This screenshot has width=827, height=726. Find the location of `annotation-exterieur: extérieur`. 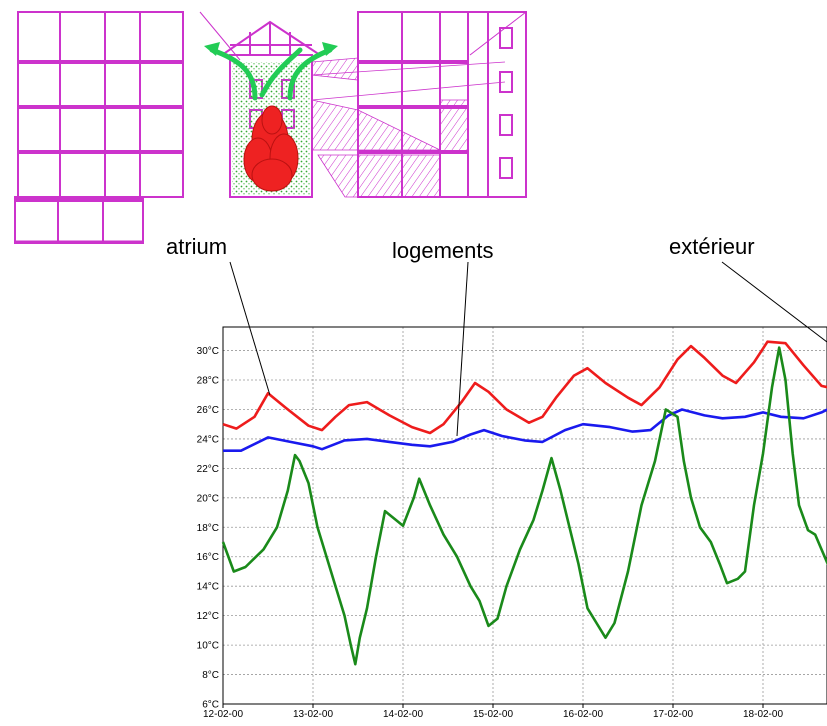

annotation-exterieur: extérieur is located at coordinates (712, 246).